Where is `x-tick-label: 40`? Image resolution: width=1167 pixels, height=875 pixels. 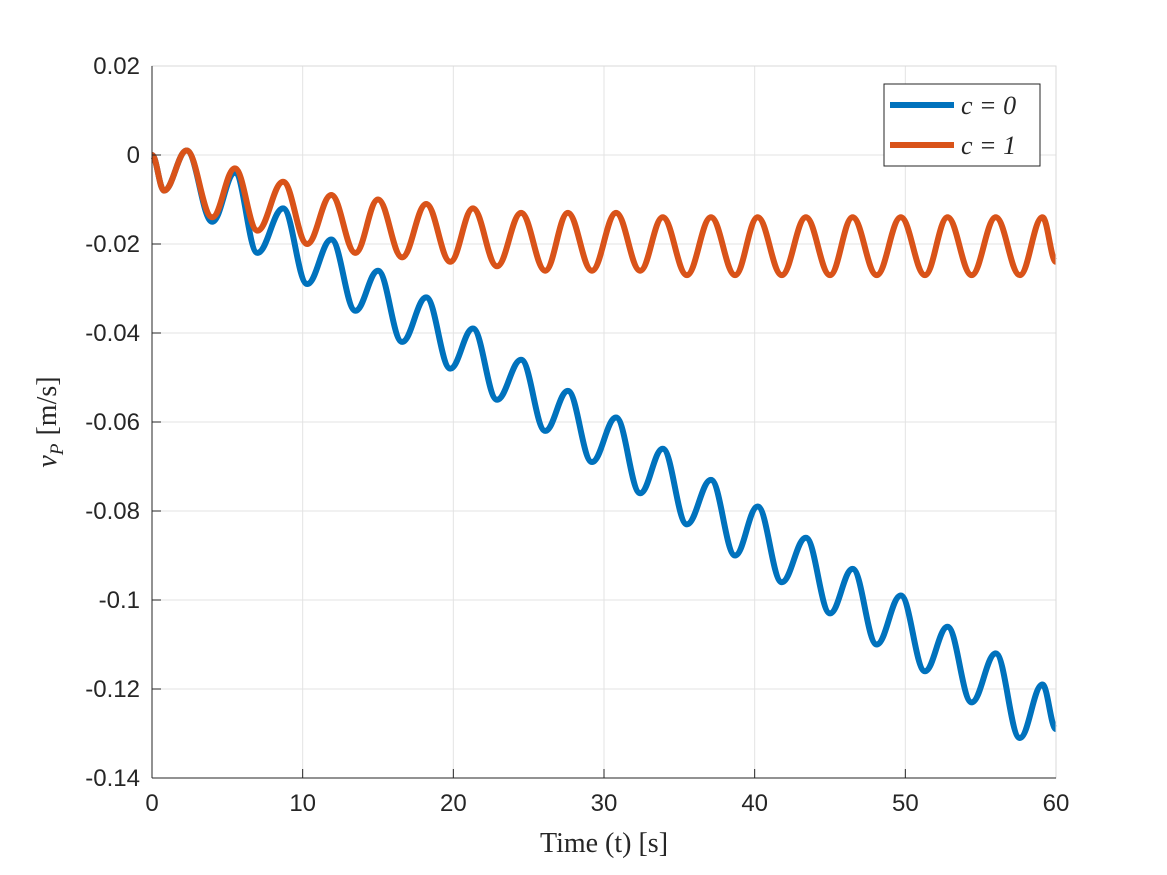
x-tick-label: 40 is located at coordinates (754, 803).